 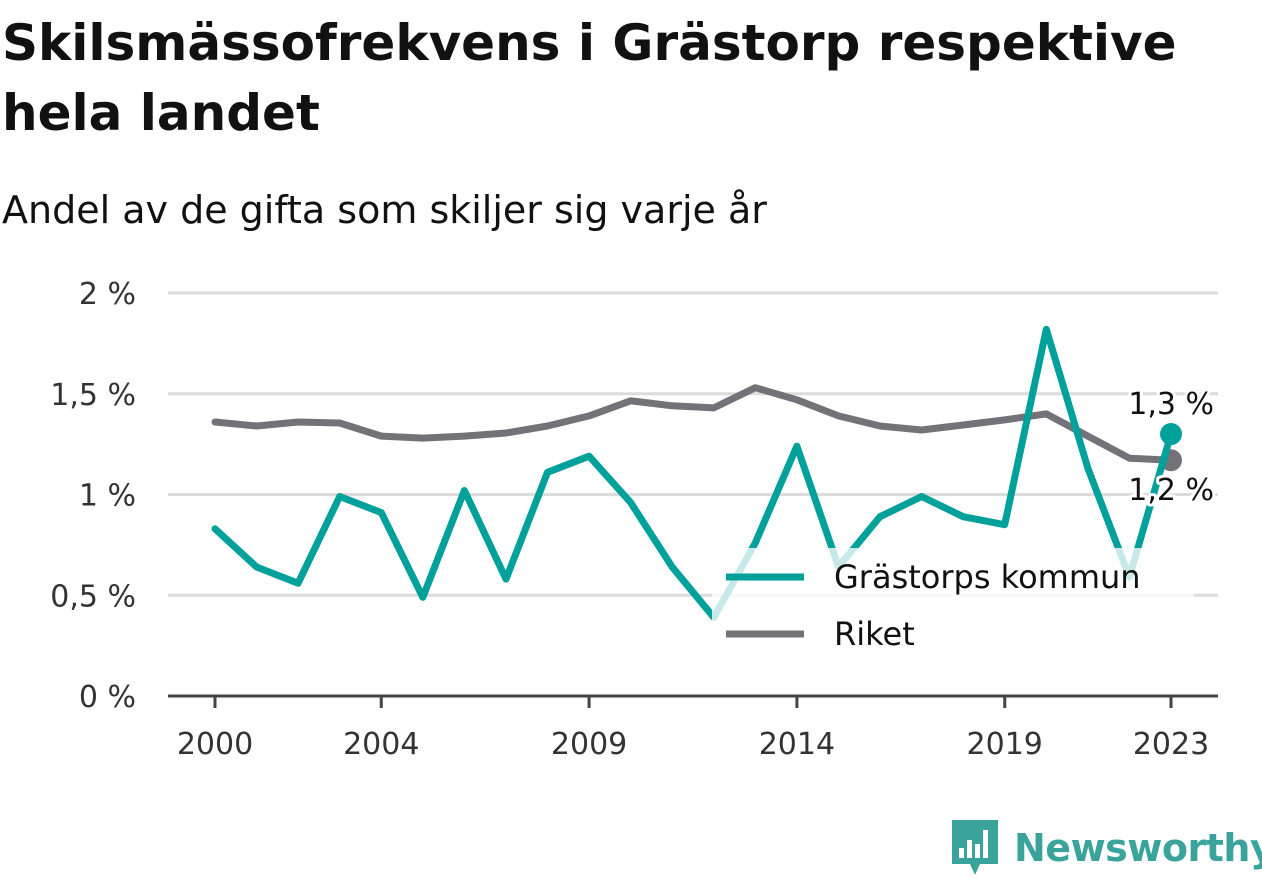 What do you see at coordinates (107, 294) in the screenshot?
I see `y-tick-label: 2 %` at bounding box center [107, 294].